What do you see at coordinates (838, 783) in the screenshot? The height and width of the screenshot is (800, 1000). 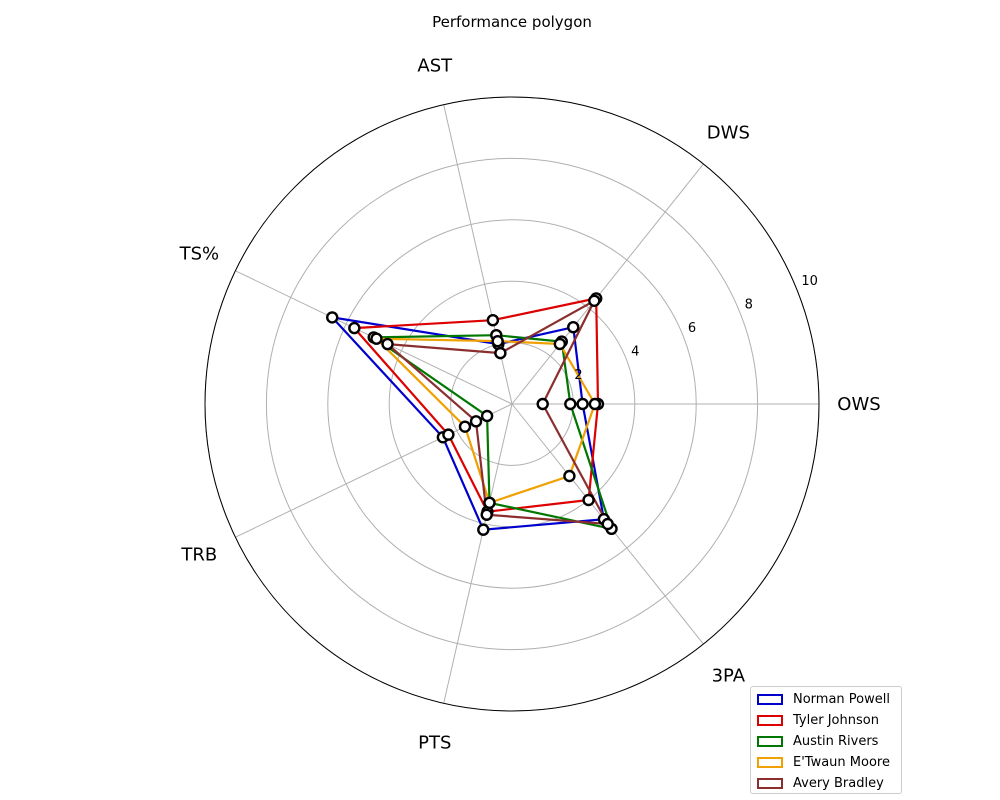 I see `legend-label: Avery Bradley` at bounding box center [838, 783].